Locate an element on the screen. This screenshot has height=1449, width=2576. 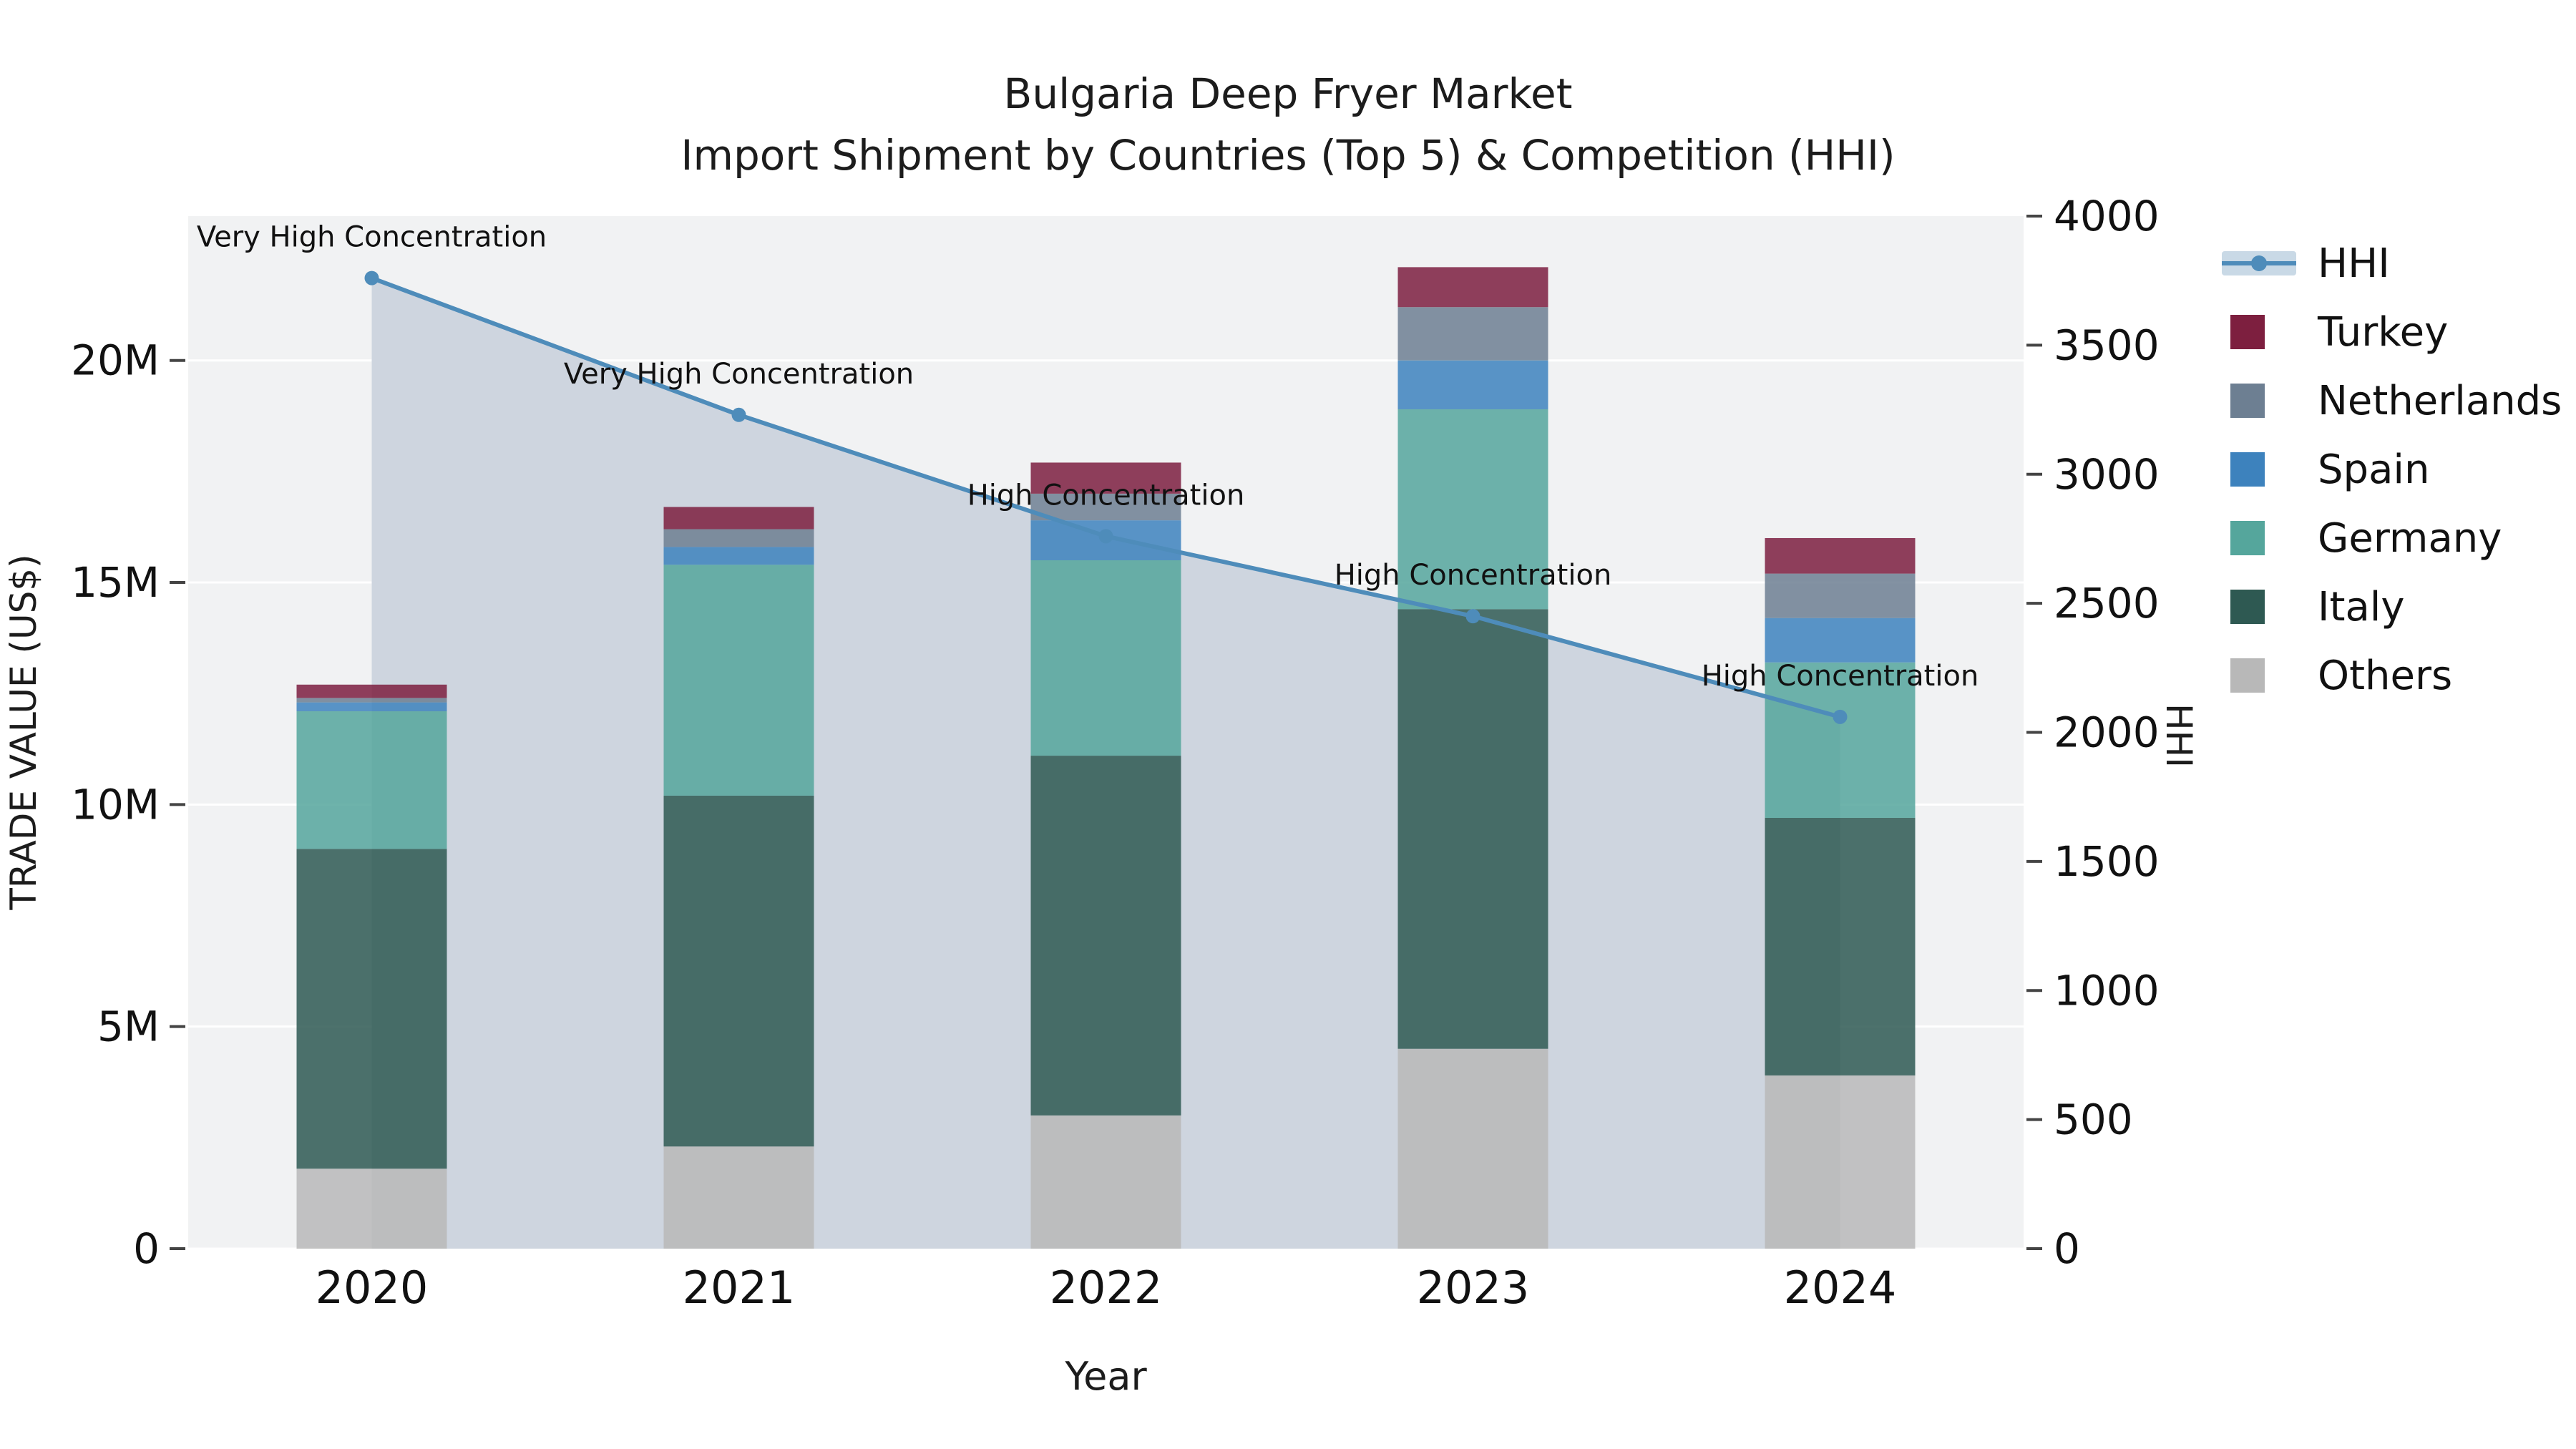
svg-text: 2020 is located at coordinates (372, 1288).